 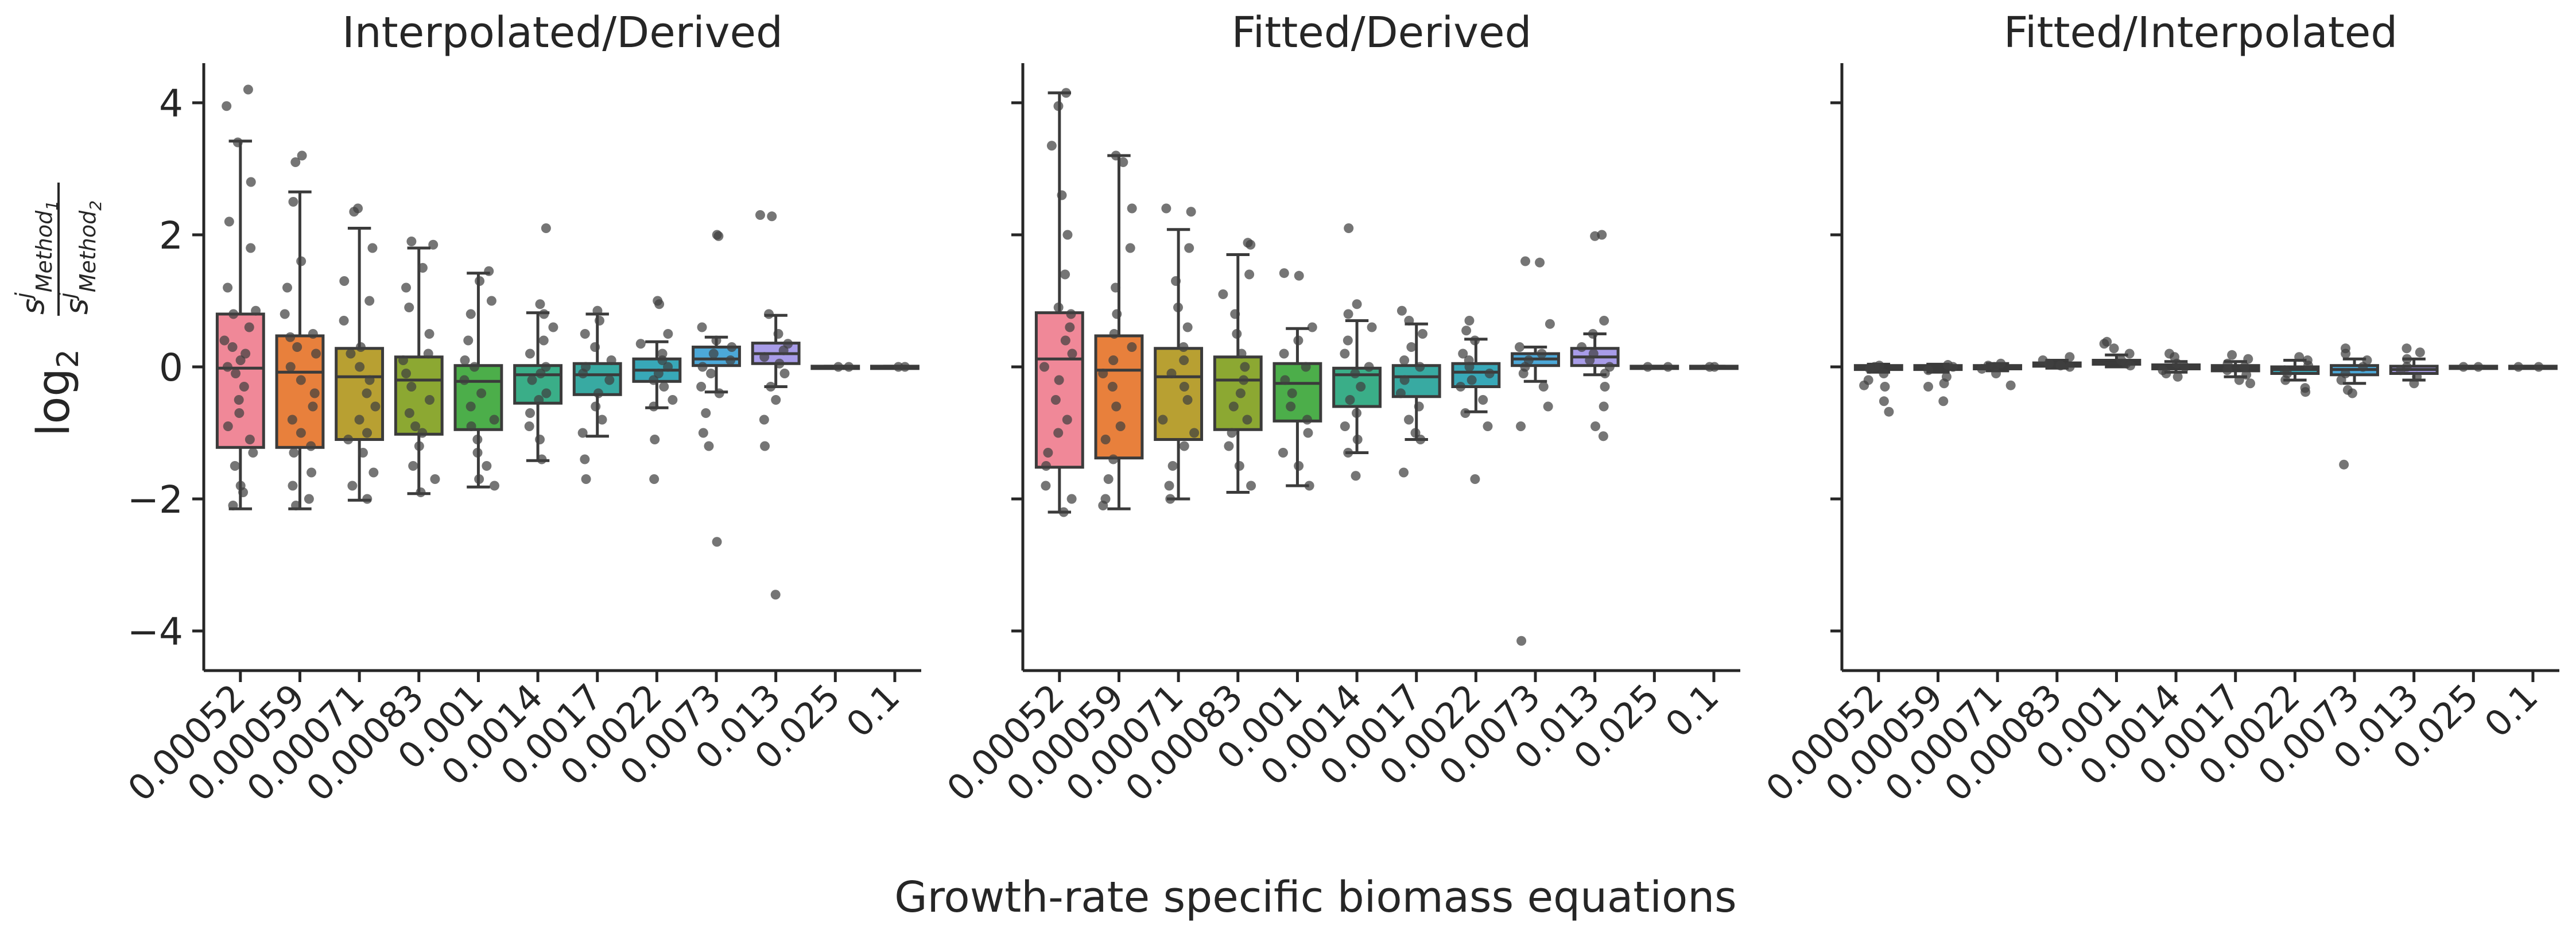 What do you see at coordinates (419, 396) in the screenshot?
I see `box-body` at bounding box center [419, 396].